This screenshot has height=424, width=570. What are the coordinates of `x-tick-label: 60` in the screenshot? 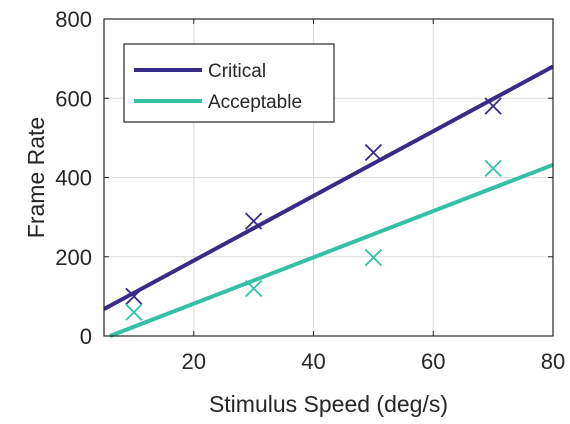 It's located at (433, 361).